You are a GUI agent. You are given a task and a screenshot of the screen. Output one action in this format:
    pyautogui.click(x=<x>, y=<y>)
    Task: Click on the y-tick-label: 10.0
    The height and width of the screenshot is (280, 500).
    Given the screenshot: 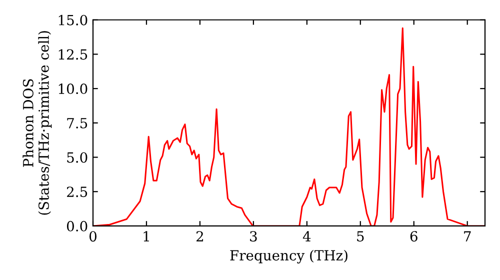 What is the action you would take?
    pyautogui.click(x=73, y=89)
    